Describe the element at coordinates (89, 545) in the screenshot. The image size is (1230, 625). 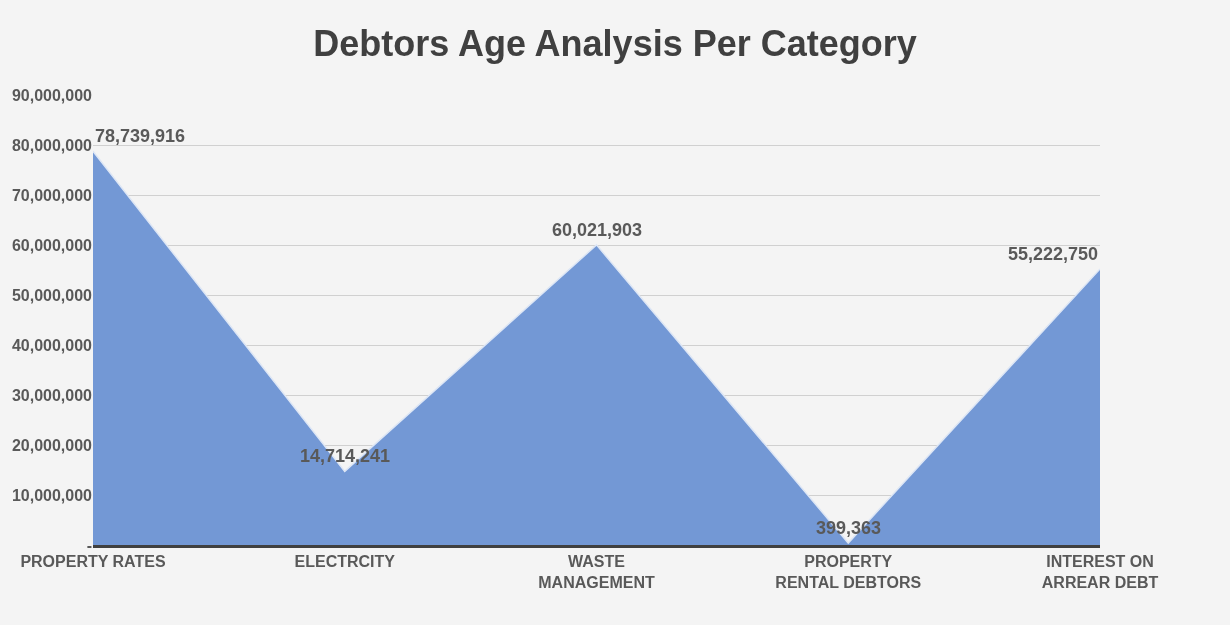
I see `y-tick-label: -` at that location.